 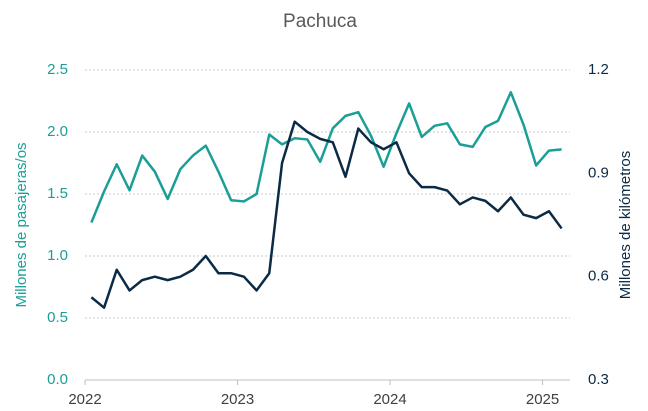 What do you see at coordinates (57, 131) in the screenshot?
I see `y-tick-label: 2.0` at bounding box center [57, 131].